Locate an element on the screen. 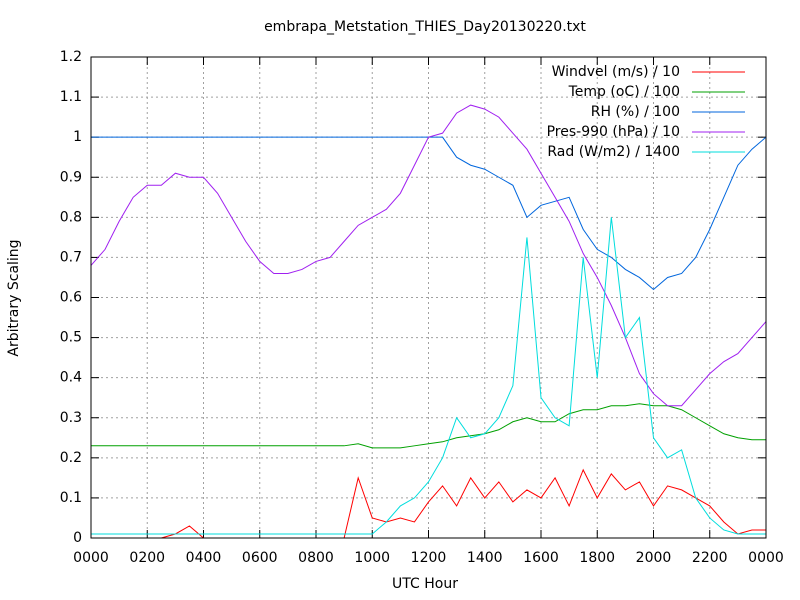  x-tick-label: 1000 is located at coordinates (372, 558).